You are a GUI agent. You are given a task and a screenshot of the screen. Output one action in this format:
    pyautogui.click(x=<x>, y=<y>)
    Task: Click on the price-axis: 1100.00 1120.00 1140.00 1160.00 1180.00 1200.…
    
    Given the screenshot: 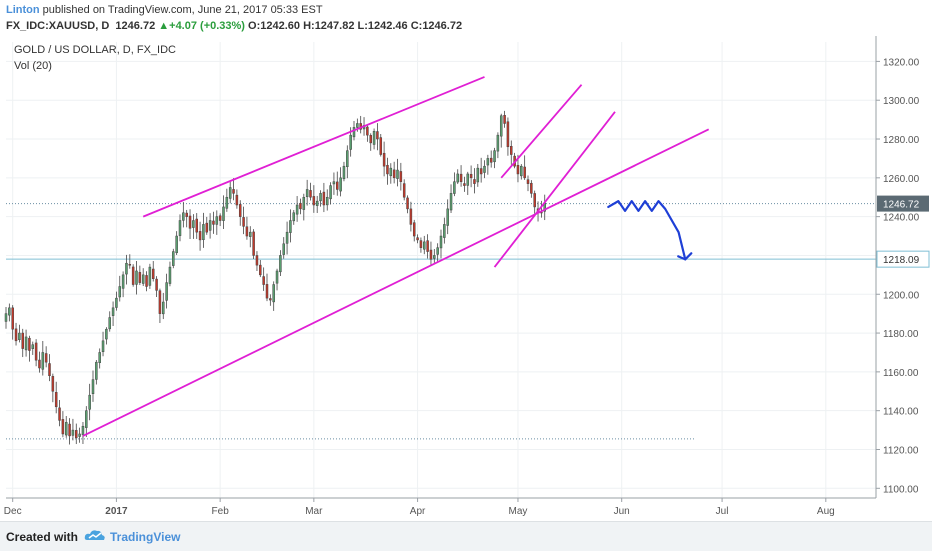 What is the action you would take?
    pyautogui.click(x=902, y=267)
    